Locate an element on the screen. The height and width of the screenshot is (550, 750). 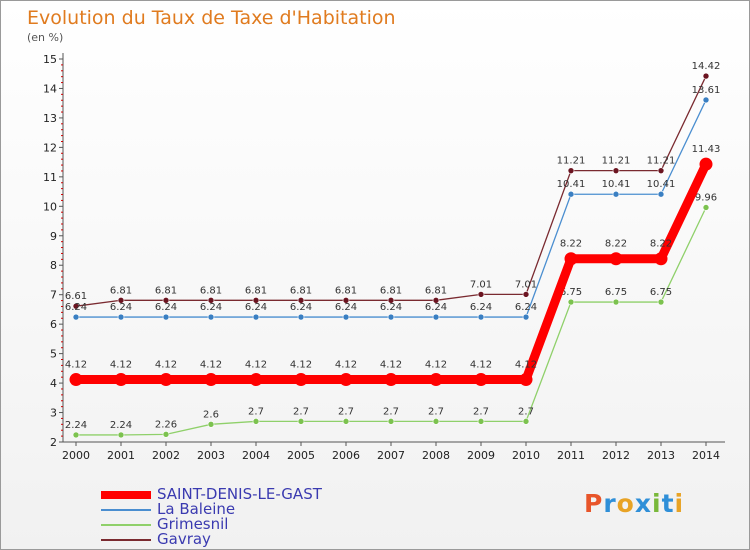
y-tick-label: 14 is located at coordinates (50, 88).